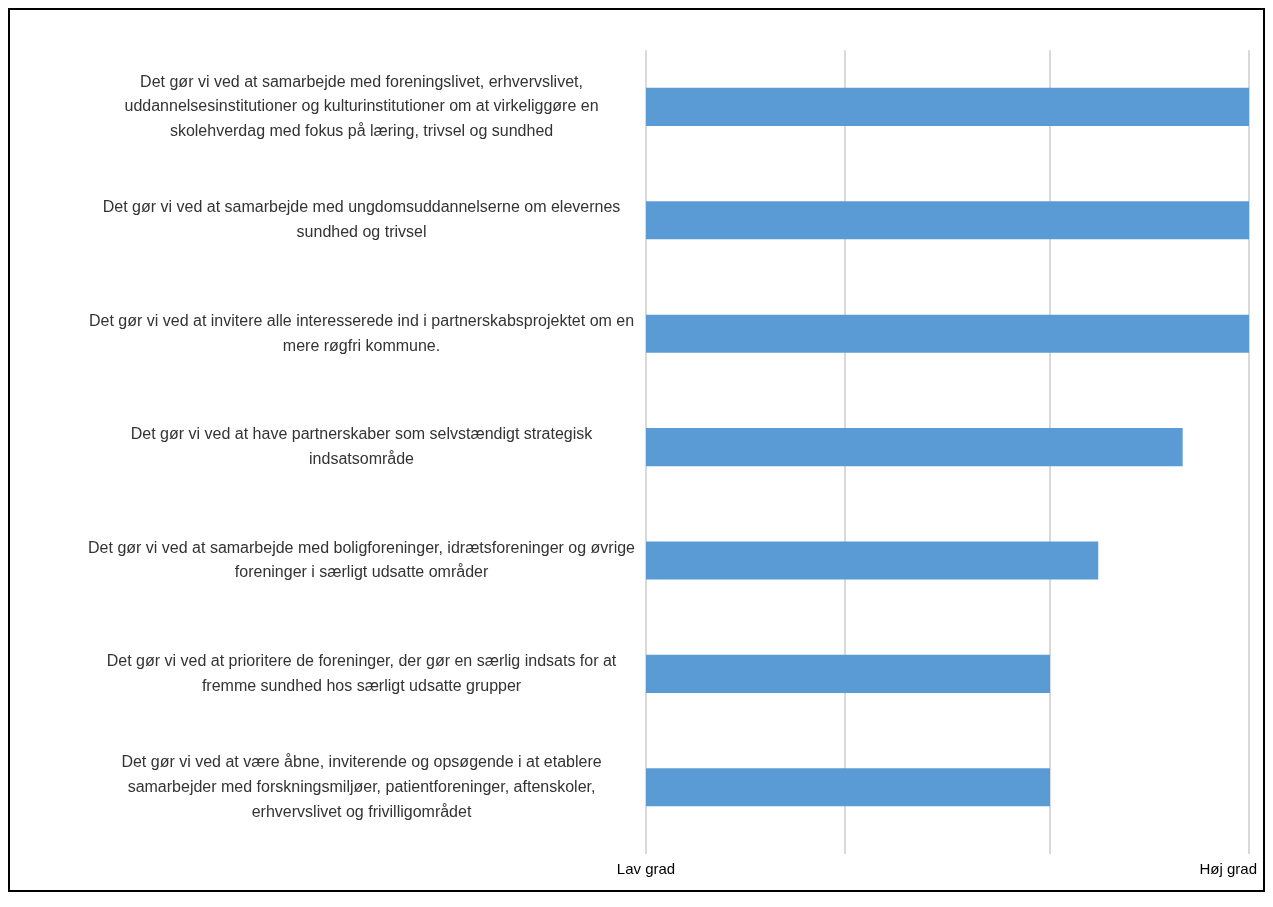  I want to click on y-tick-label: Det gør vi ved at invitere alle interesserede ind i partnerskabsprojektet om en mere røgfri kommune., so click(361, 332).